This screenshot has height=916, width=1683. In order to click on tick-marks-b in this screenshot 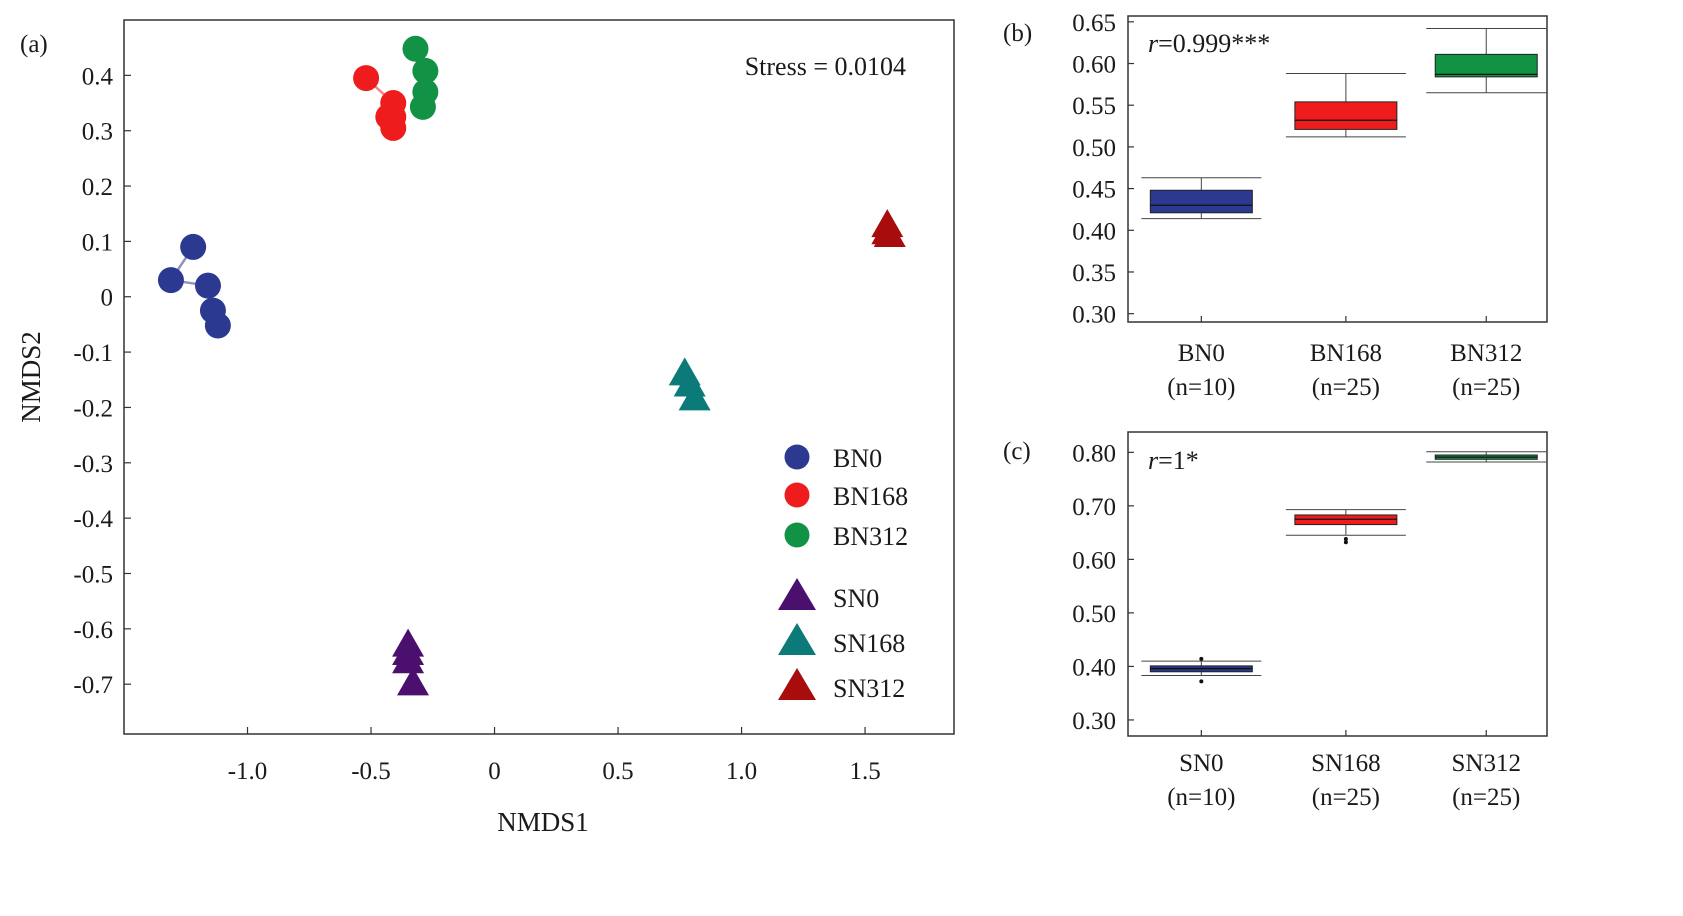, I will do `click(1307, 171)`.